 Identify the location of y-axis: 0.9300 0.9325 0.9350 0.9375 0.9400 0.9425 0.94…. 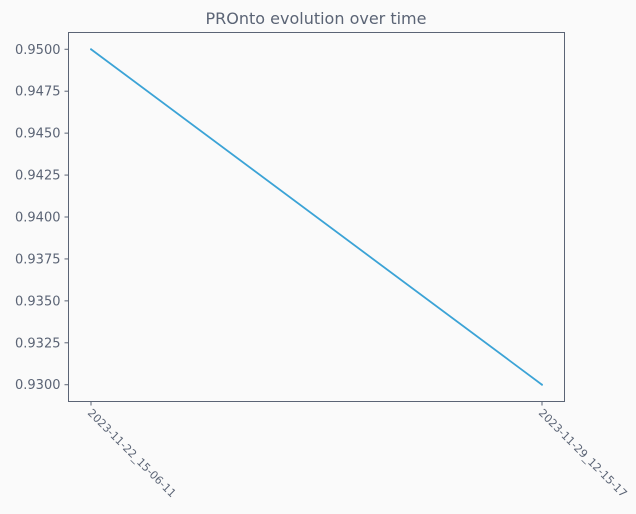
(42, 218).